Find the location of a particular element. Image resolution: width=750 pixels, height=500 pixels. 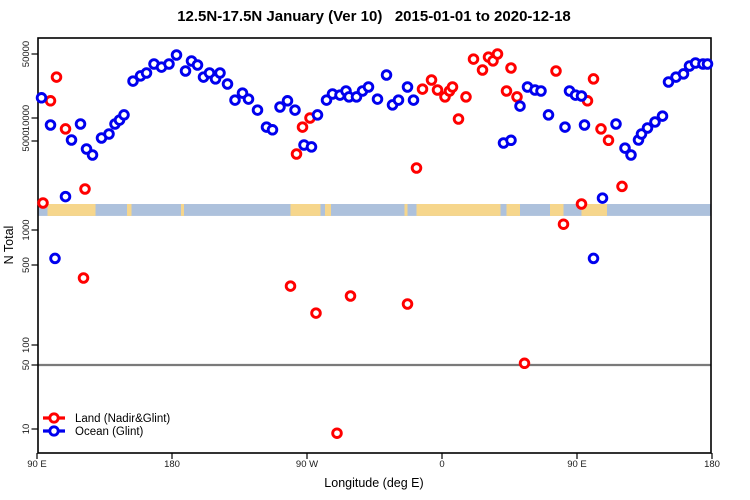

x-tick-label: 180 is located at coordinates (172, 464).